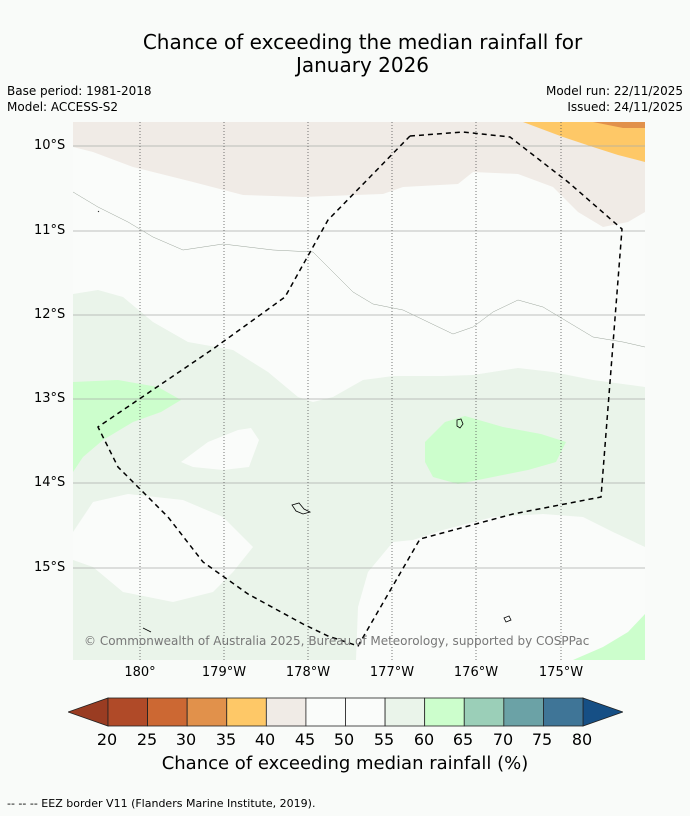 This screenshot has width=690, height=816. What do you see at coordinates (625, 107) in the screenshot?
I see `issued-date: Issued: 24/11/2025` at bounding box center [625, 107].